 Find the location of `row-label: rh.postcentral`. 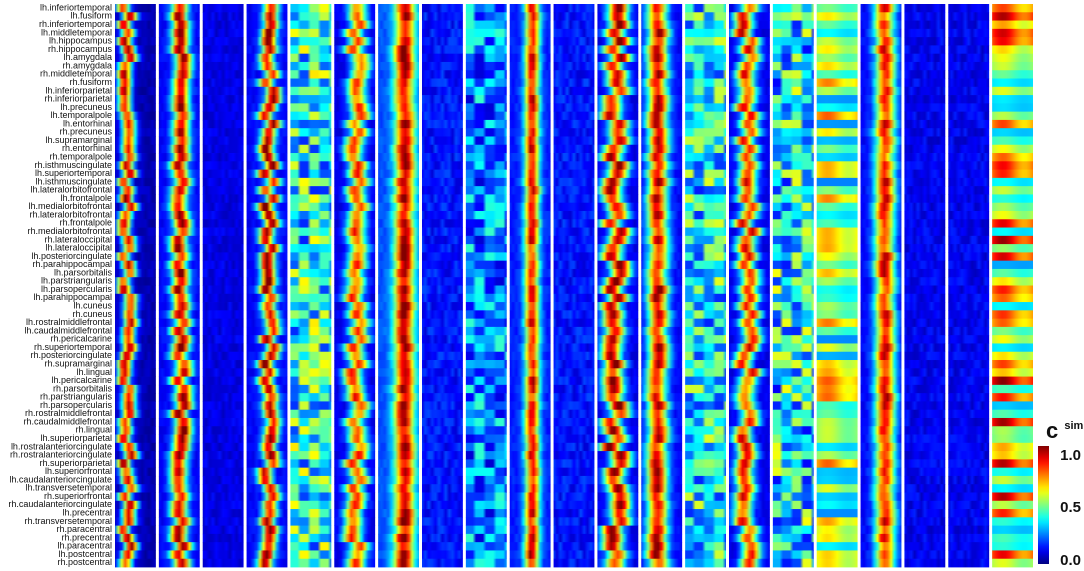

row-label: rh.postcentral is located at coordinates (84, 562).